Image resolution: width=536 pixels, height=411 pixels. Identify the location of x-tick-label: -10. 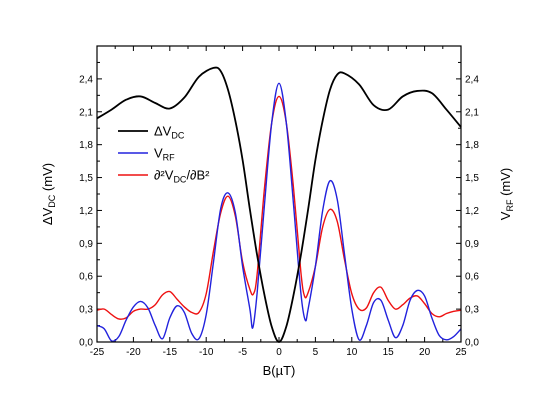
(206, 352).